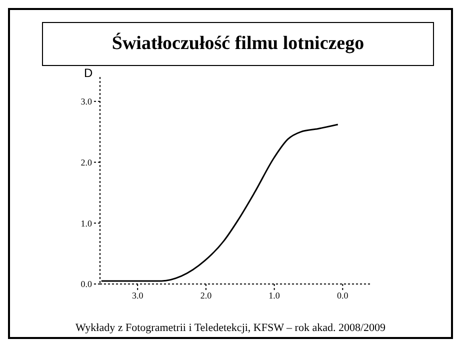  I want to click on y-tick-label: 1.0, so click(86, 223).